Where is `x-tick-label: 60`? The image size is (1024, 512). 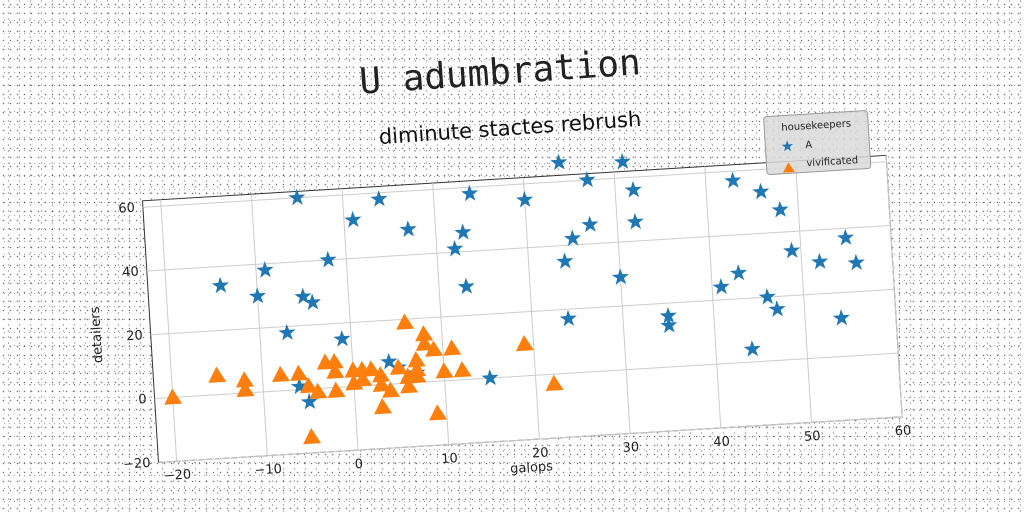
x-tick-label: 60 is located at coordinates (902, 431).